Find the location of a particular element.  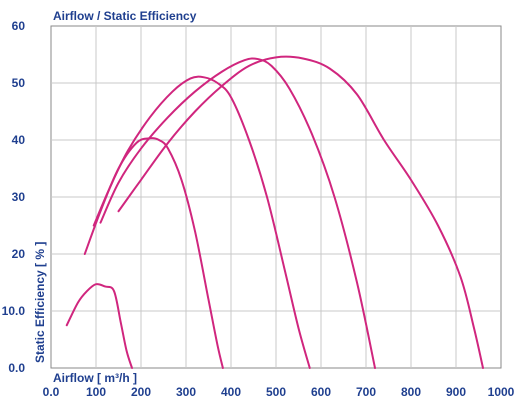

x-tick-label: 1000 is located at coordinates (501, 392).